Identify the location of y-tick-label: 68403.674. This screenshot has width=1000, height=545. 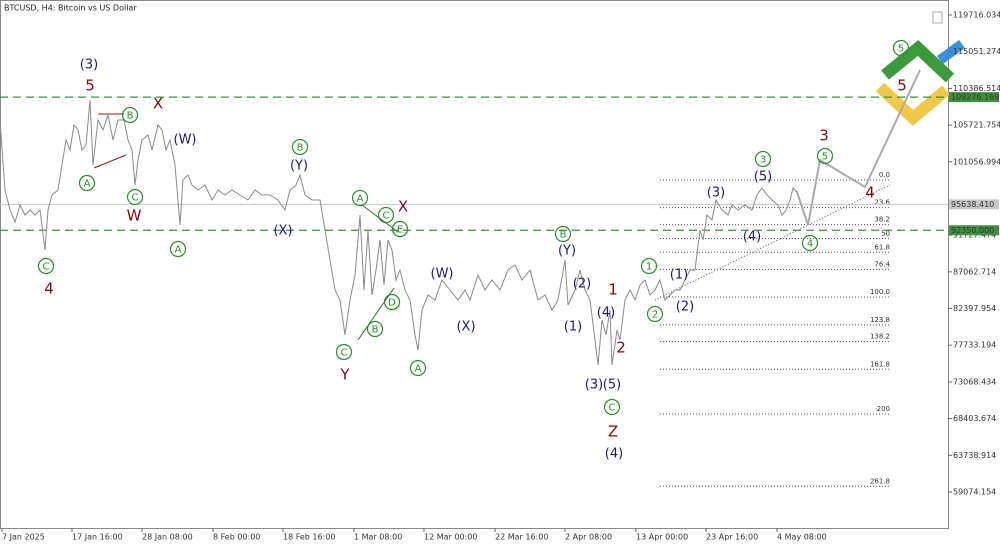
(974, 418).